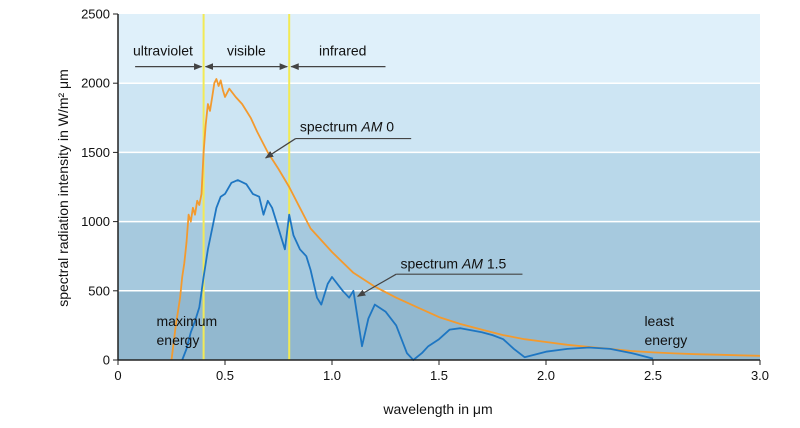 This screenshot has width=800, height=428. I want to click on side-notes: maximum energy least energy, so click(422, 330).